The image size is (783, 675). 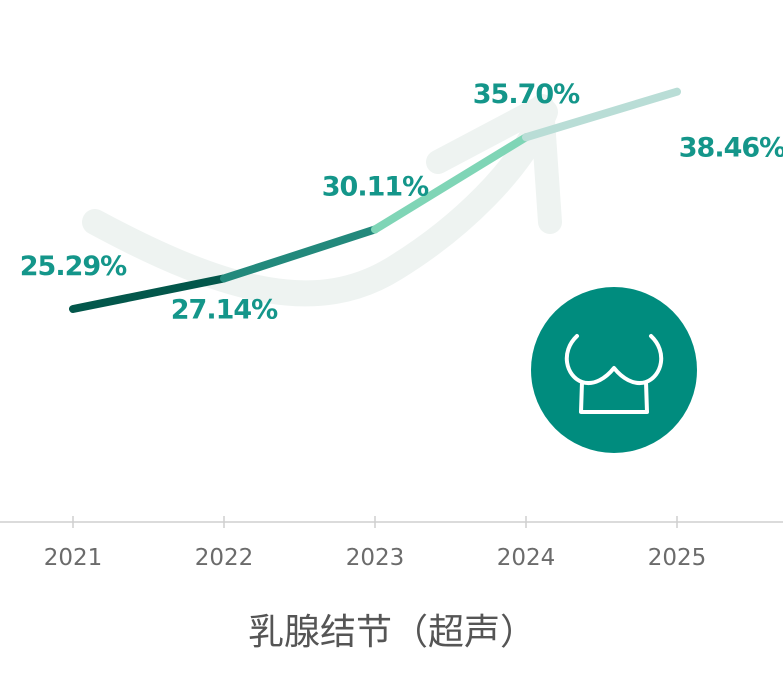 I want to click on line-segment-2024-2025, so click(x=601, y=114).